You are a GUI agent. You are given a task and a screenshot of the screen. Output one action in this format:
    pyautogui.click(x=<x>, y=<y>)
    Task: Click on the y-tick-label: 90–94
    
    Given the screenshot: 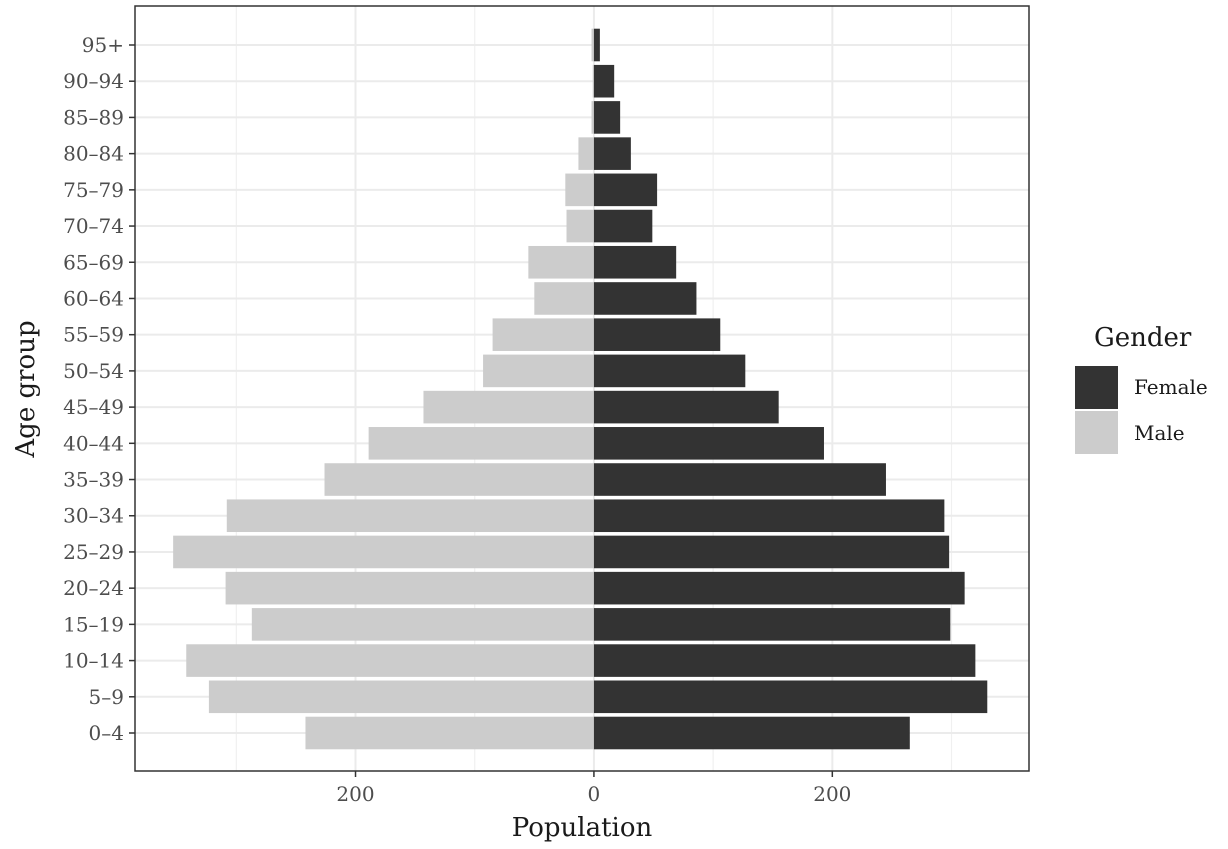 What is the action you would take?
    pyautogui.click(x=93, y=81)
    